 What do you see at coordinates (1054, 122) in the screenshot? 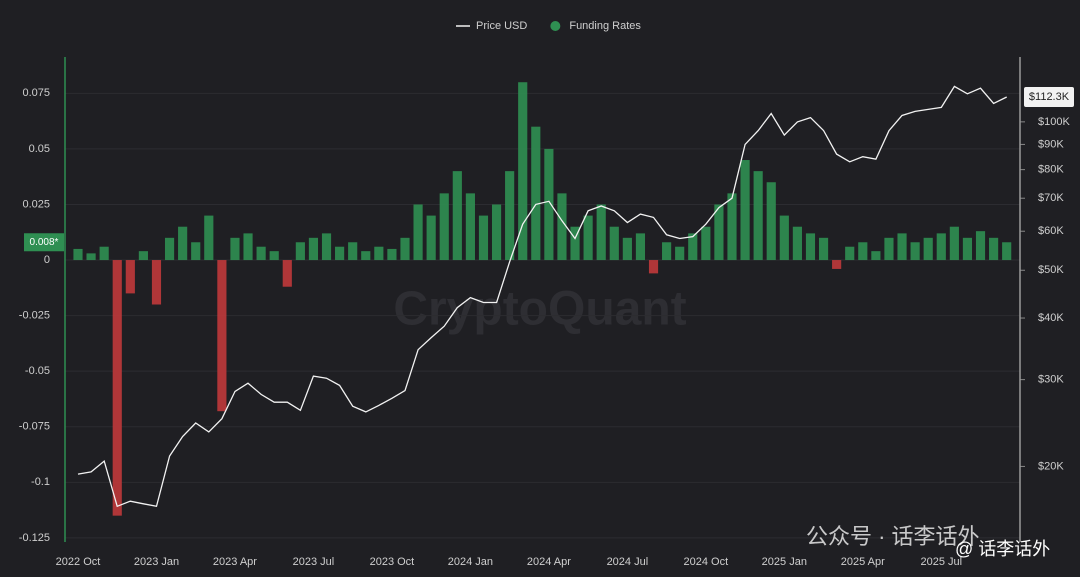
I see `y2-tick-label: $100K` at bounding box center [1054, 122].